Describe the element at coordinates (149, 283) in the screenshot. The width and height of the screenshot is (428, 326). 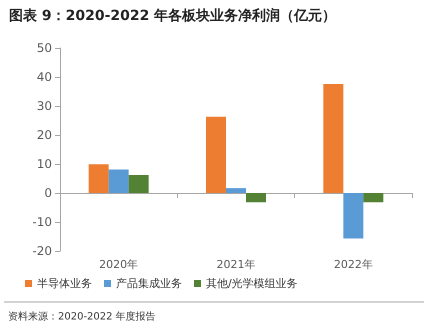
I see `legend-label: 产品集成业务` at that location.